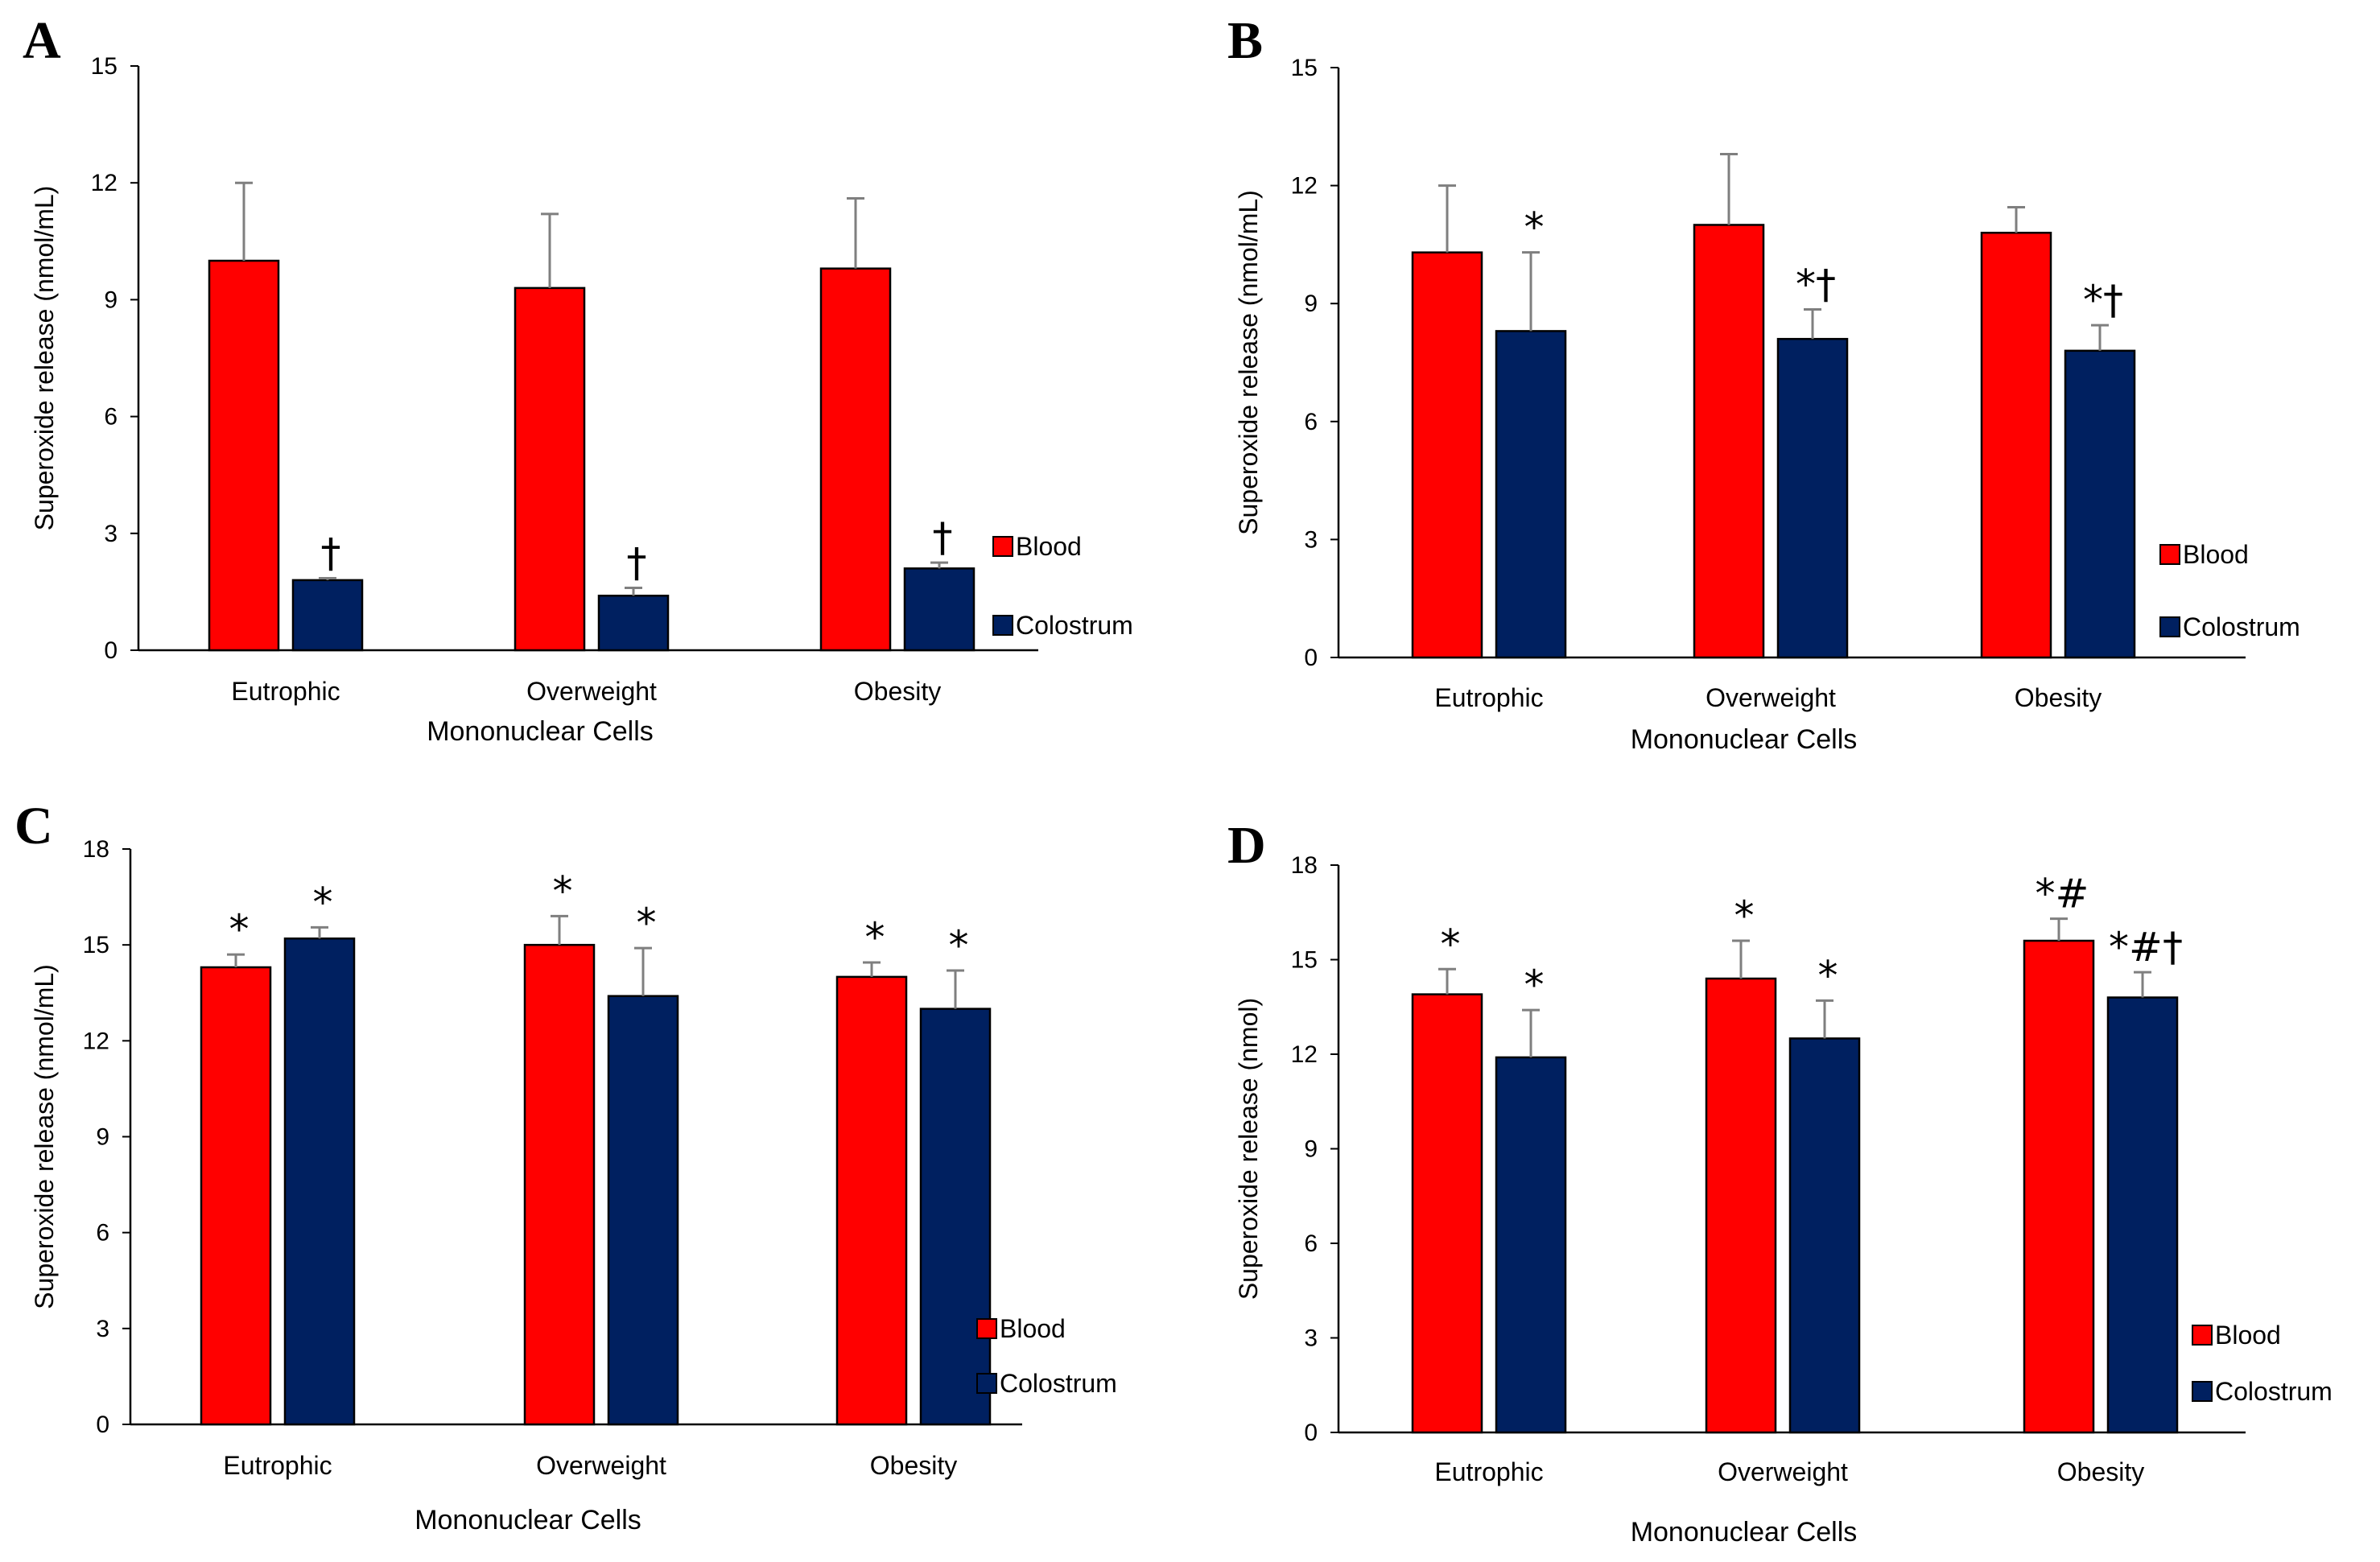 The height and width of the screenshot is (1562, 2380). Describe the element at coordinates (1488, 697) in the screenshot. I see `panel-b-category-label: Eutrophic` at that location.